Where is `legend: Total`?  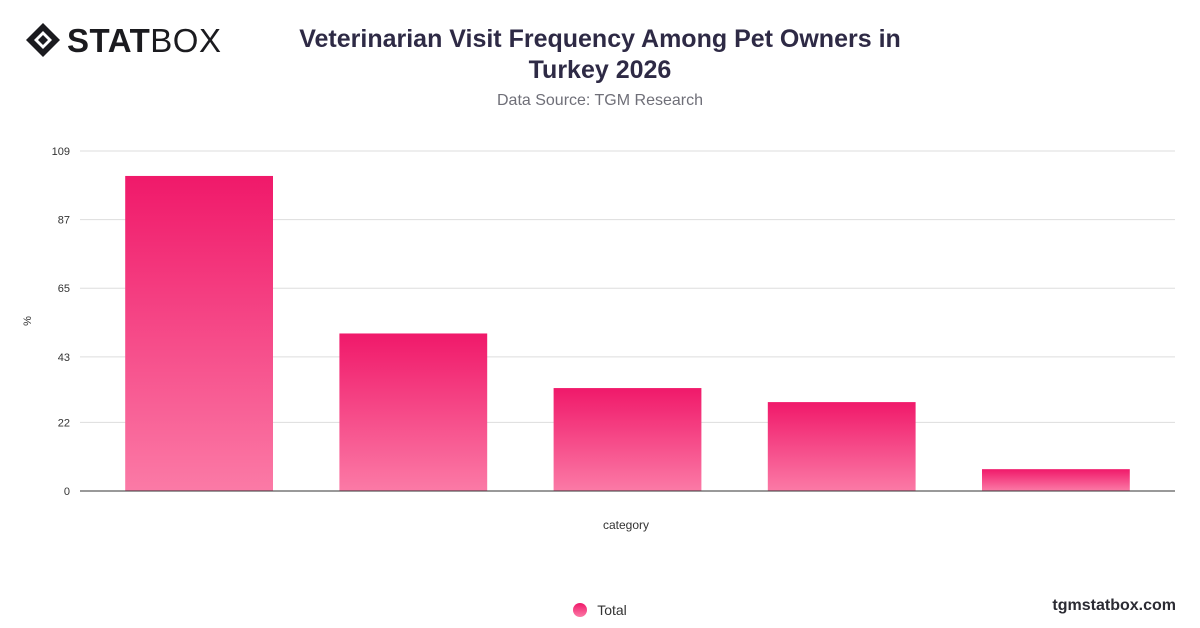
legend: Total is located at coordinates (600, 610).